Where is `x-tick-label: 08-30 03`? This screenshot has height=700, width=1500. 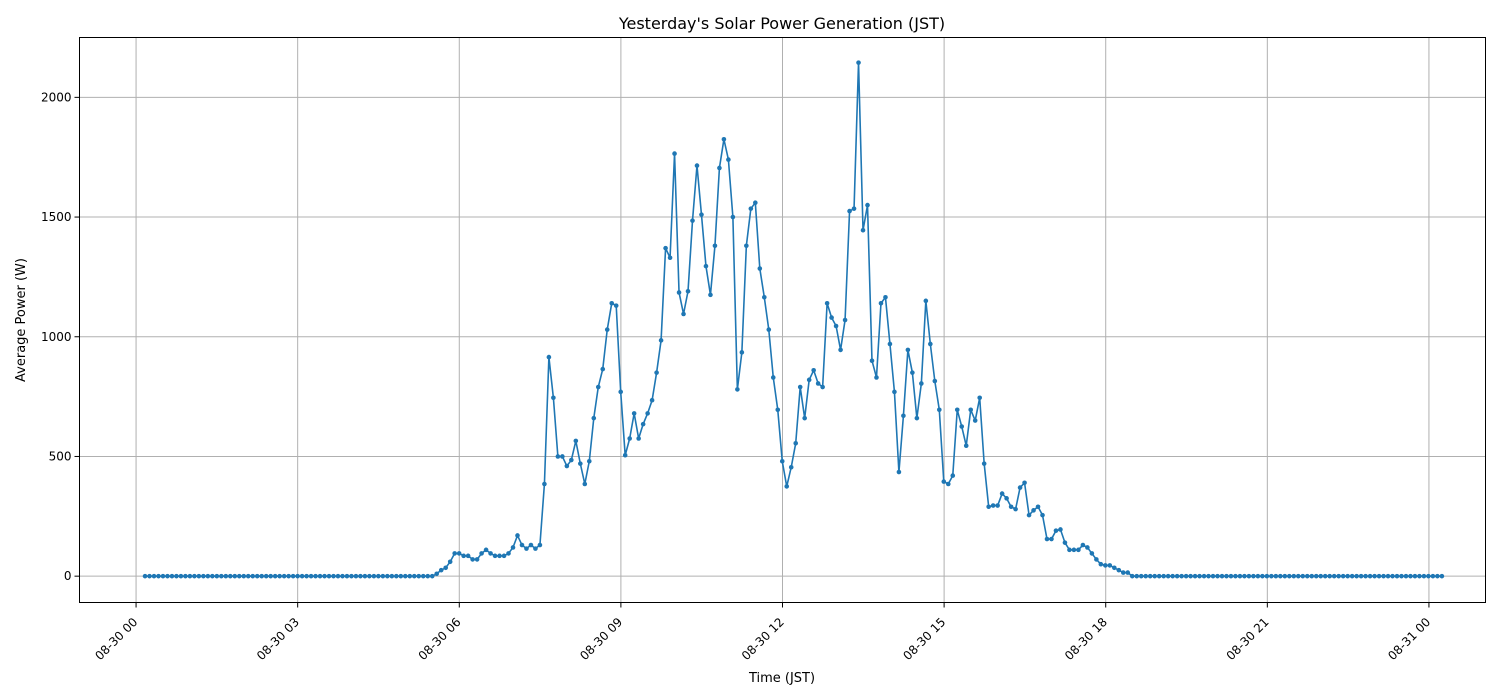 x-tick-label: 08-30 03 is located at coordinates (278, 639).